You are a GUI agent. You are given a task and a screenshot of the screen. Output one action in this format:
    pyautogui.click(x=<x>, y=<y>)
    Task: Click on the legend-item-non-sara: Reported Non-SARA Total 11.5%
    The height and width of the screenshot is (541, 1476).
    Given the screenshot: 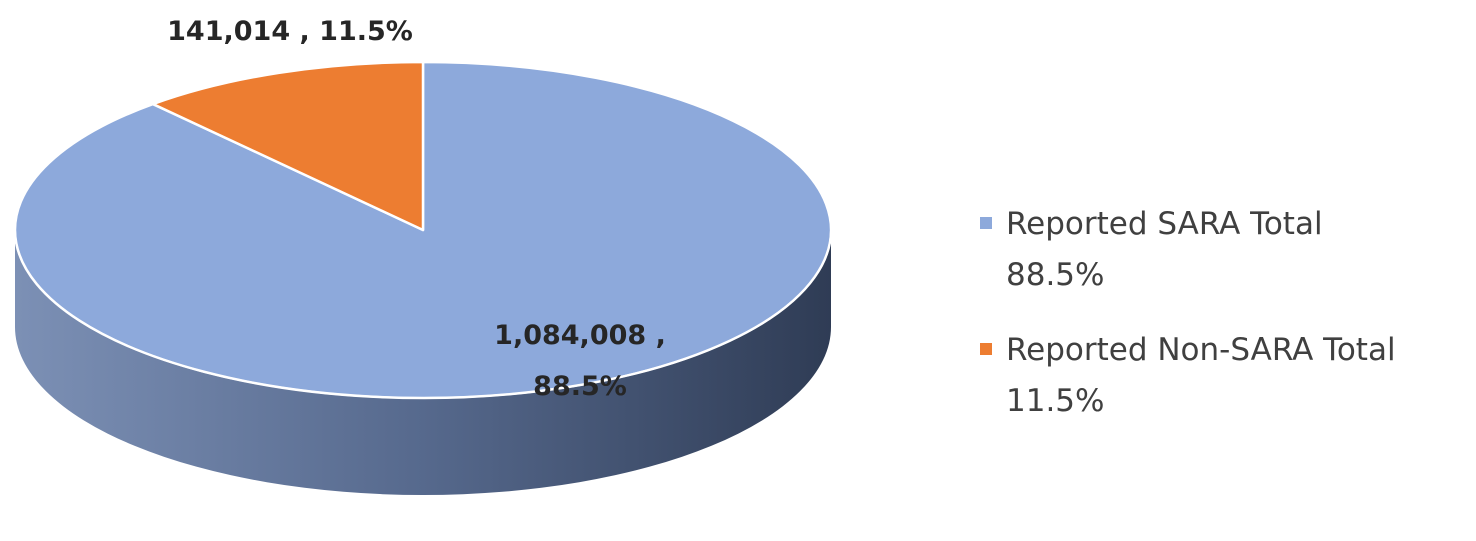 What is the action you would take?
    pyautogui.click(x=1188, y=375)
    